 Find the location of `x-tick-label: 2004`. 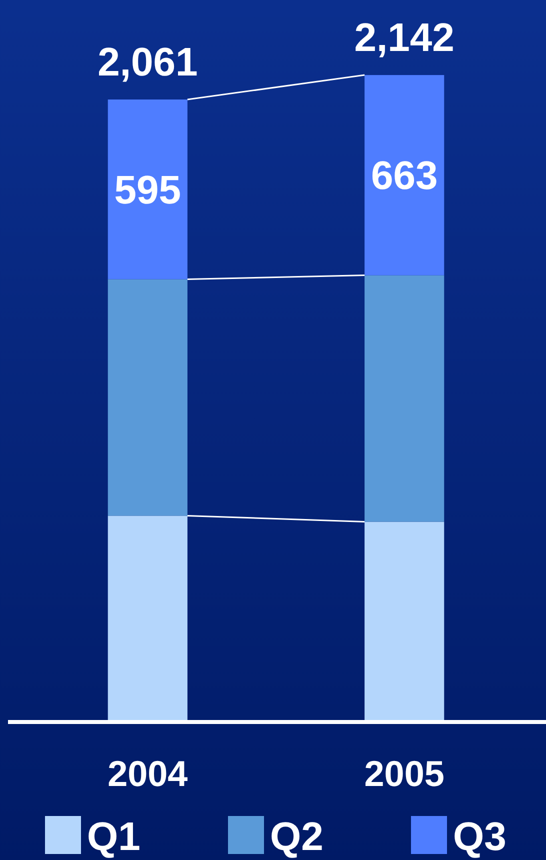

x-tick-label: 2004 is located at coordinates (148, 773).